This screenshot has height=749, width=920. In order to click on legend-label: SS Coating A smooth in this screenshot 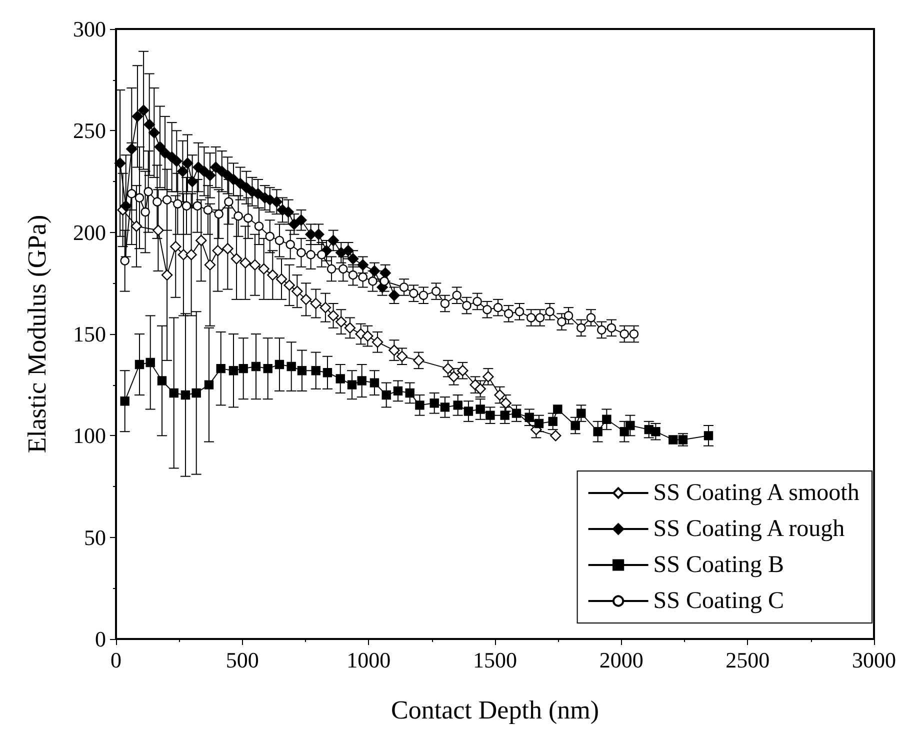, I will do `click(756, 493)`.